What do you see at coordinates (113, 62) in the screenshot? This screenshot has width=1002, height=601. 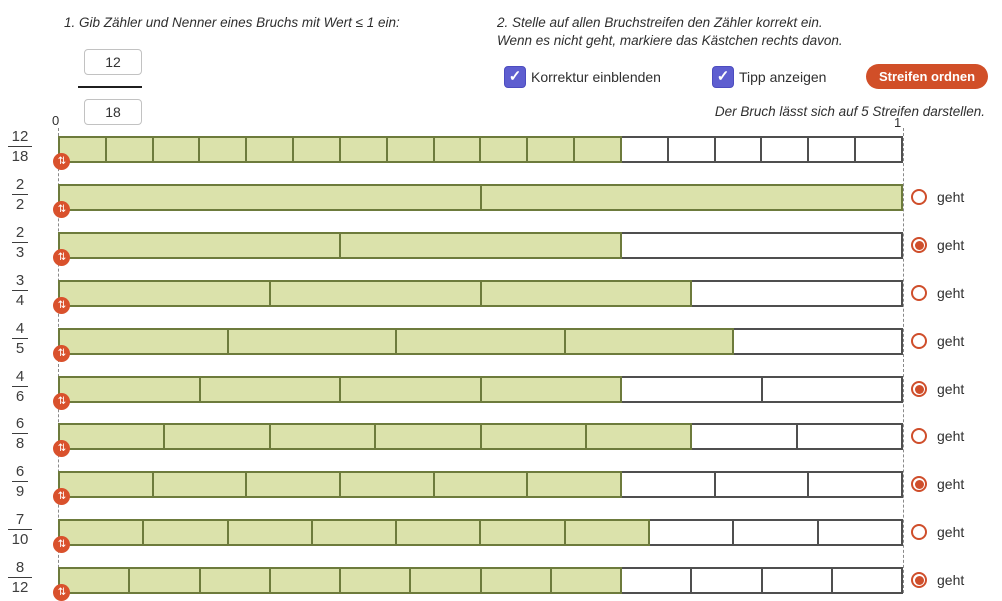 I see `numerator-input` at bounding box center [113, 62].